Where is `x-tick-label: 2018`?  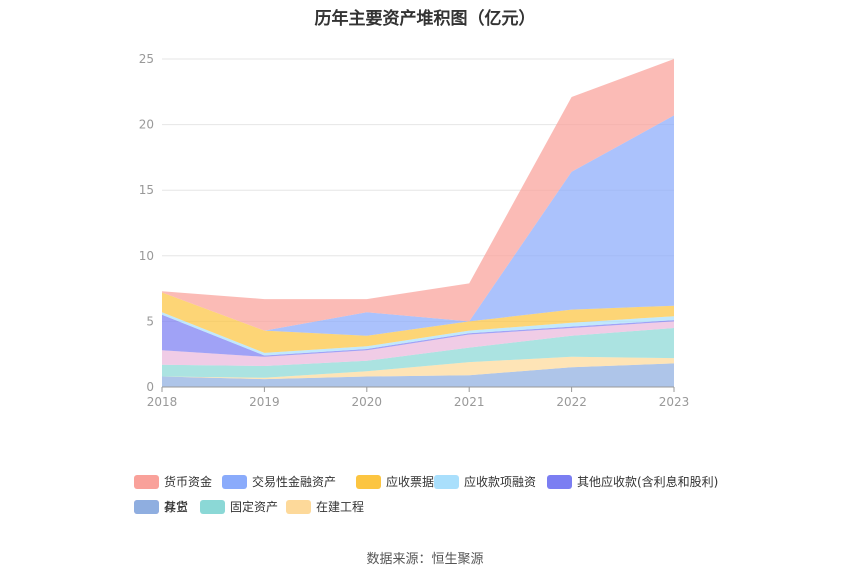
x-tick-label: 2018 is located at coordinates (162, 402).